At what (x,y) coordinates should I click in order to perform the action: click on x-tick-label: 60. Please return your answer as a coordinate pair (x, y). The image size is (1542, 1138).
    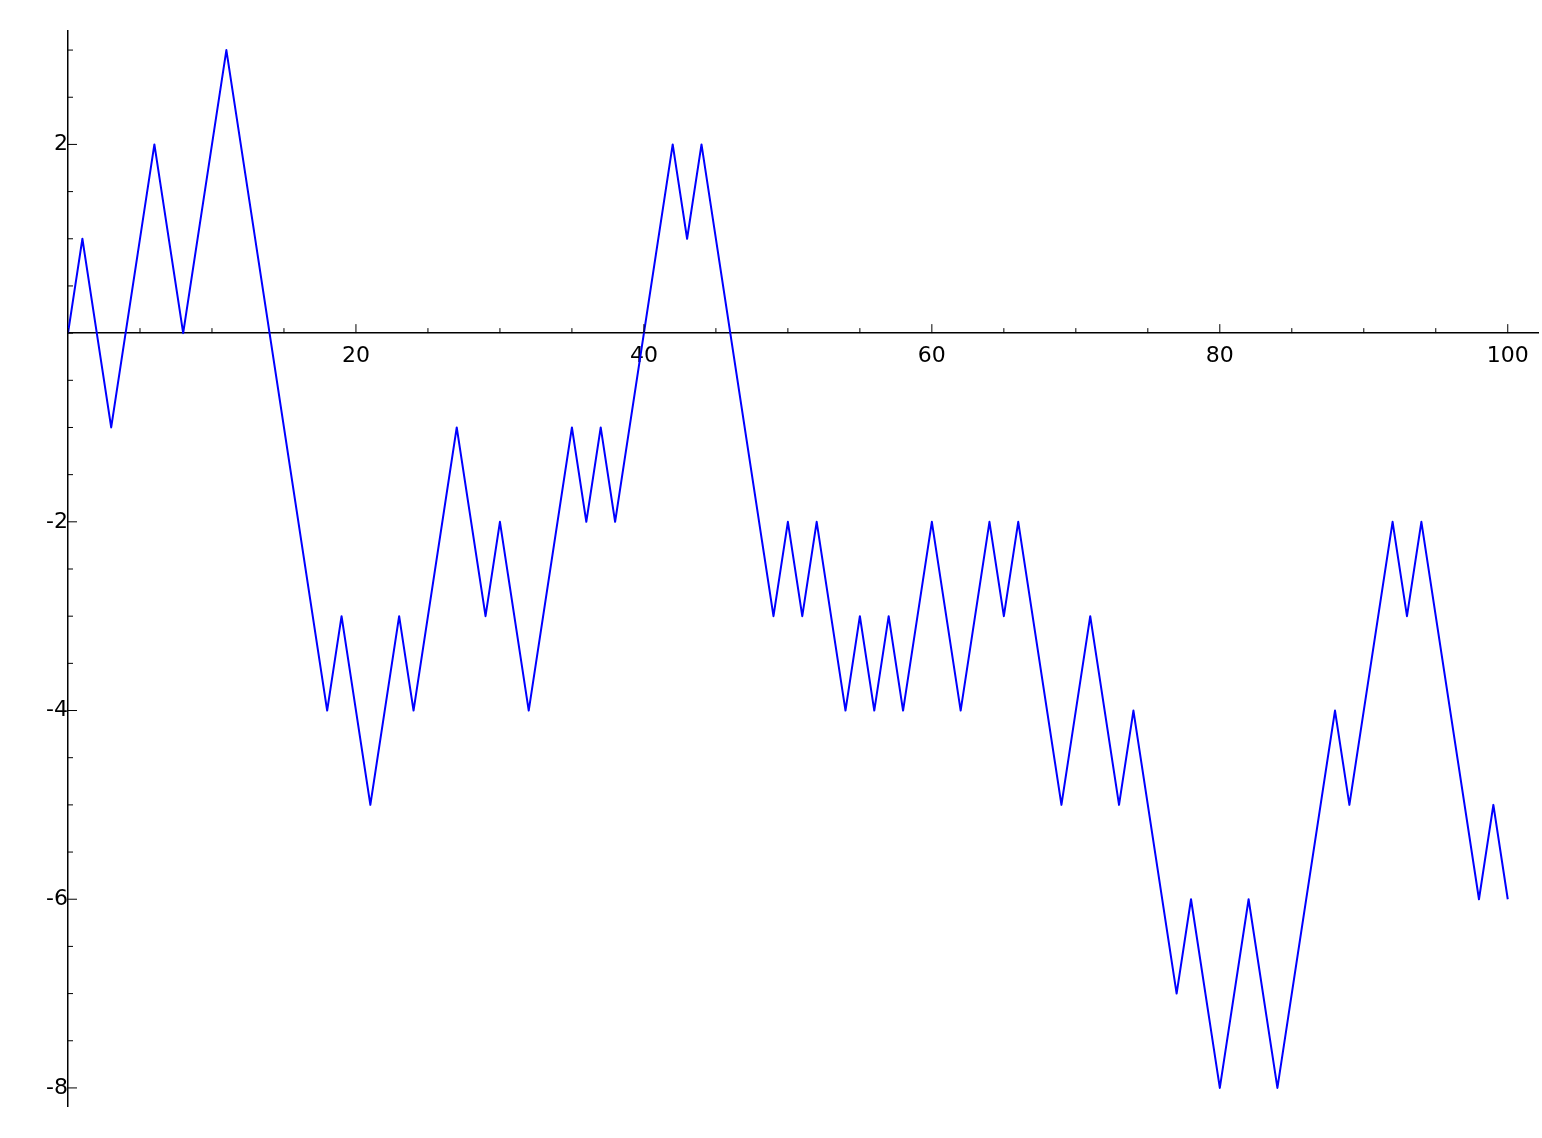
    Looking at the image, I should click on (931, 355).